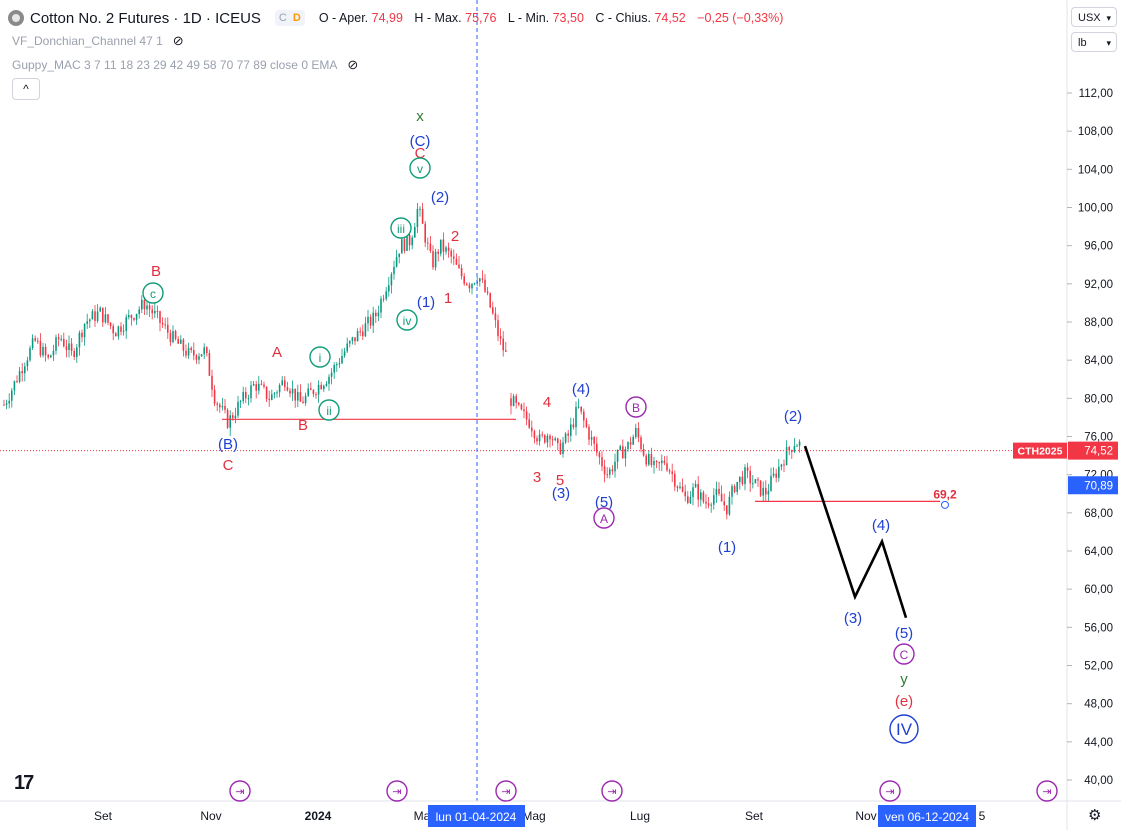 The height and width of the screenshot is (830, 1121). I want to click on symbol-tag-label: CTH2025, so click(1040, 452).